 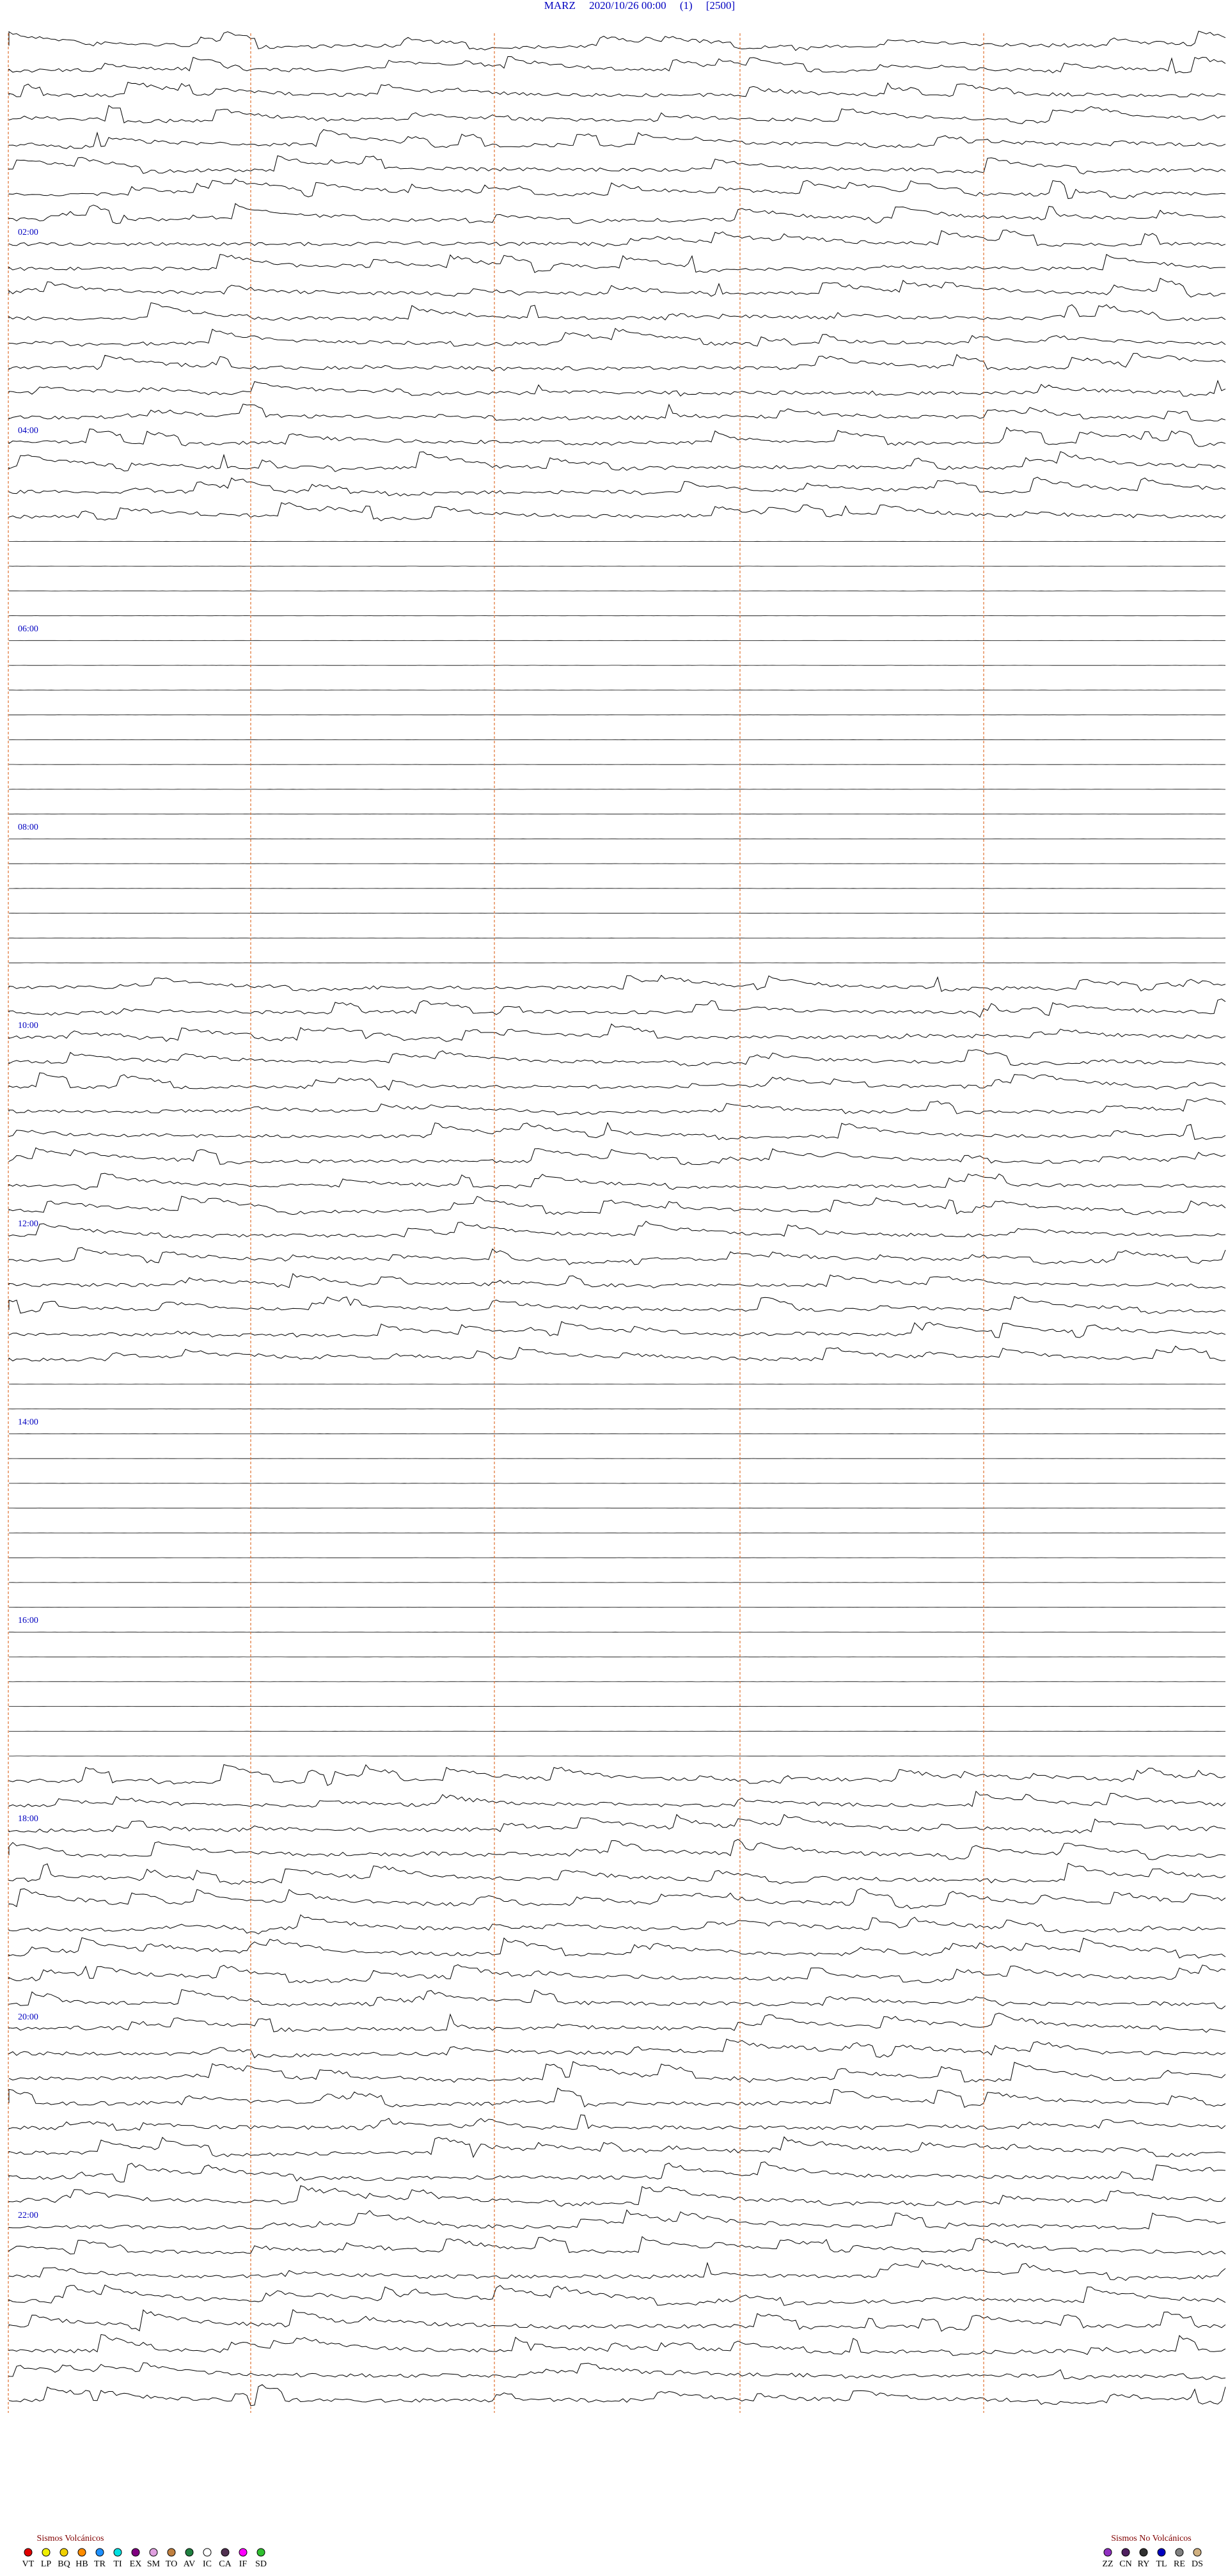 What do you see at coordinates (1144, 2564) in the screenshot?
I see `legend-code: RY` at bounding box center [1144, 2564].